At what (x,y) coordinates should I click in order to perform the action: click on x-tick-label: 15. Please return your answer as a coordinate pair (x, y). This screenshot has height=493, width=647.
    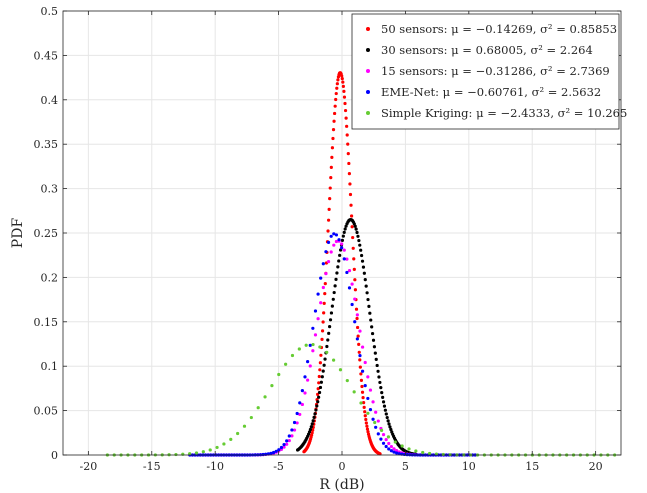
    Looking at the image, I should click on (532, 466).